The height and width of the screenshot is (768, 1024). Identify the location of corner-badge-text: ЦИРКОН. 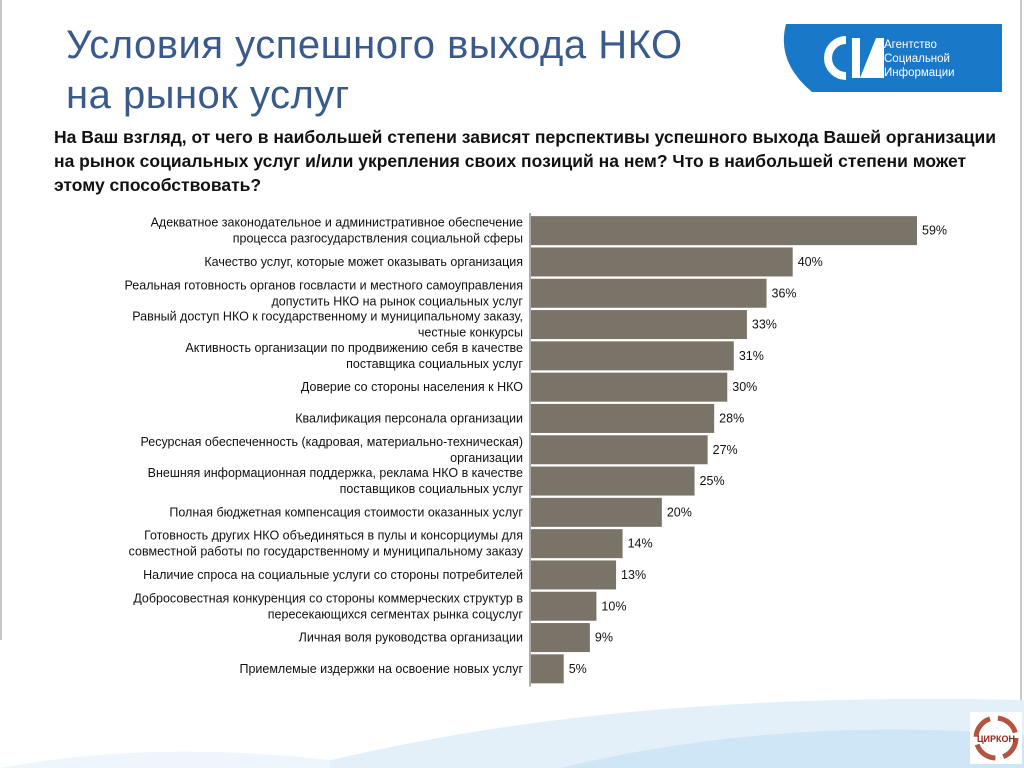
(996, 739).